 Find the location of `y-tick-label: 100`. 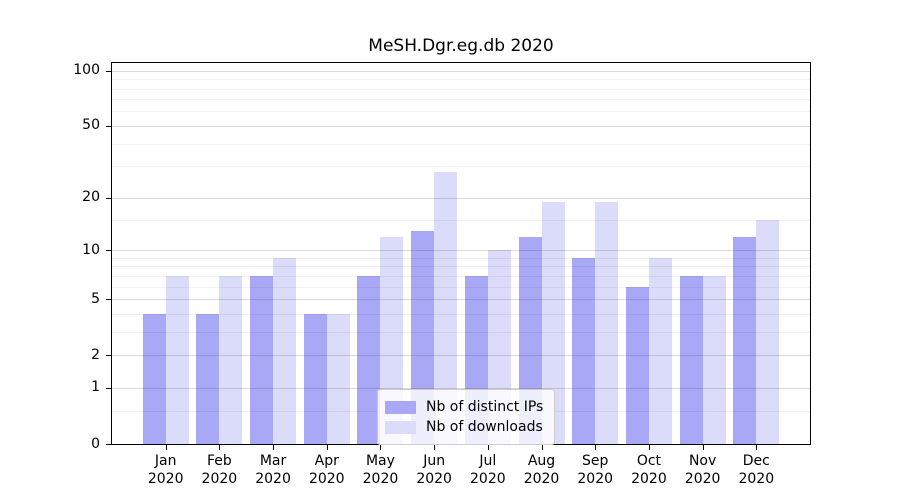

y-tick-label: 100 is located at coordinates (86, 70).